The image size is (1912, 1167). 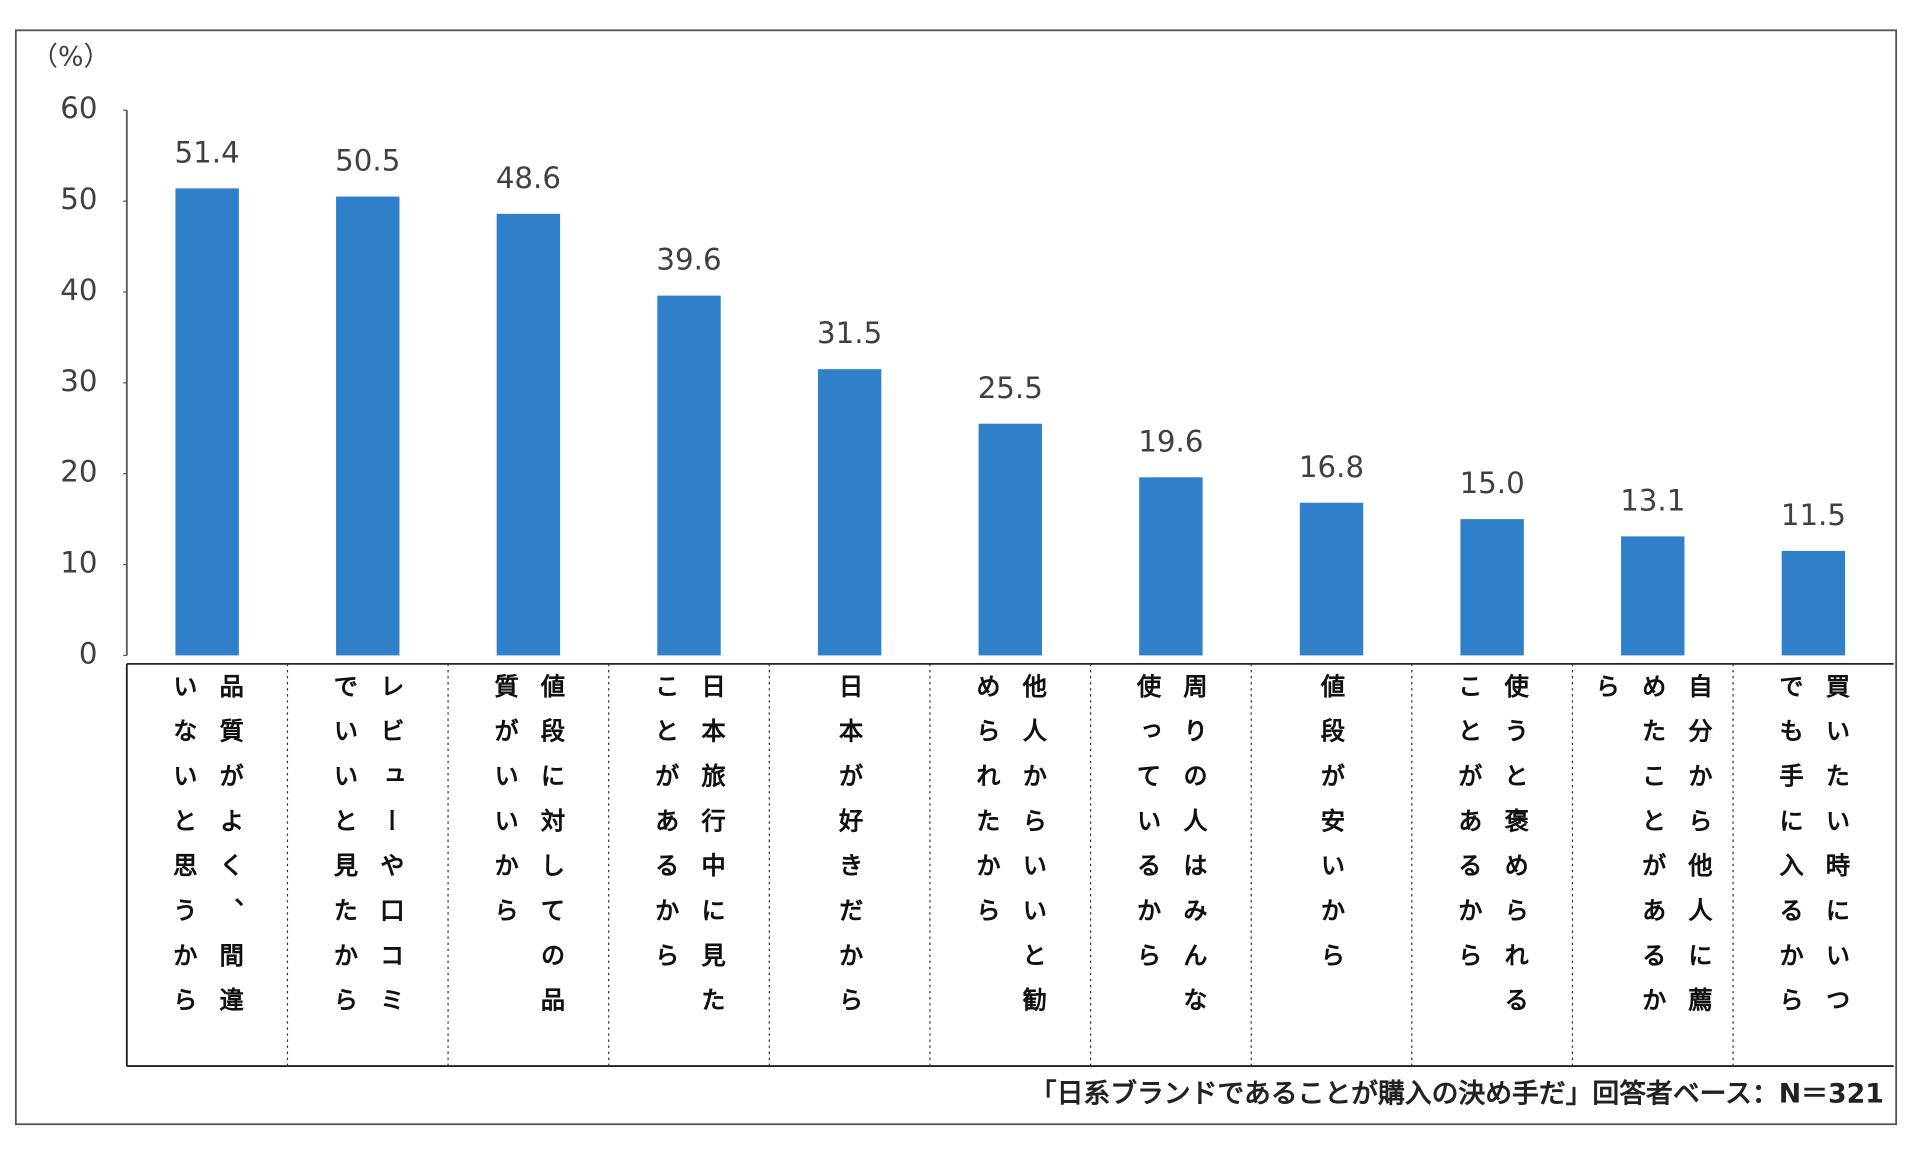 I want to click on x-tick-label: 自分から他人に薦めたことがあるから, so click(x=1652, y=853).